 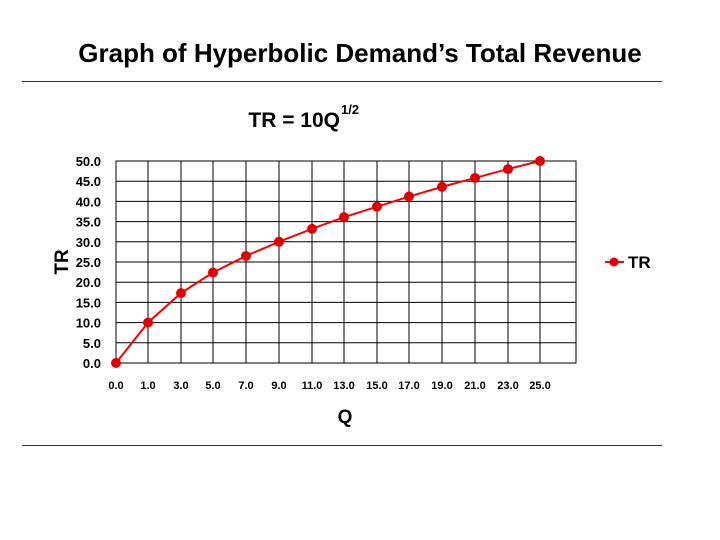 I want to click on y-tick-label: 15.0, so click(x=88, y=302).